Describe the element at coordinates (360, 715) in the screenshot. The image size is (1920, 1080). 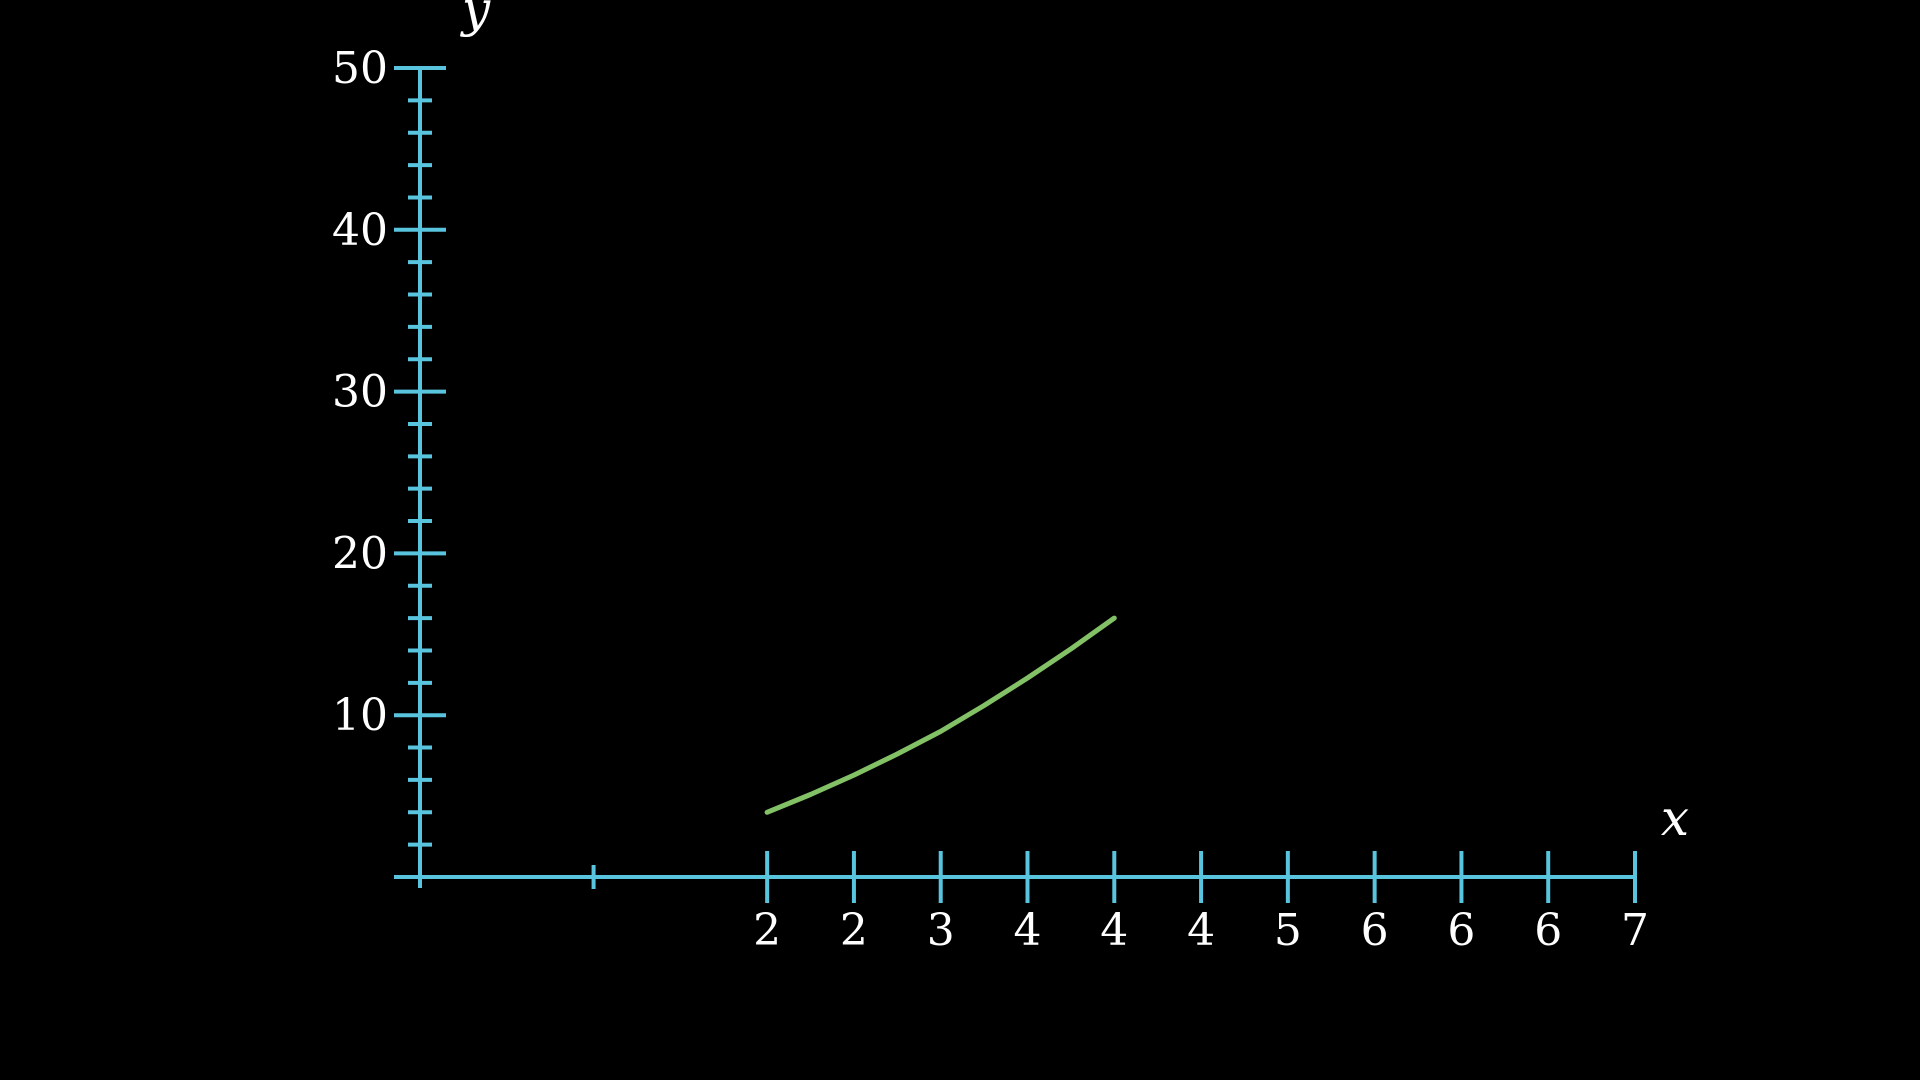
I see `y-tick-label: 10` at that location.